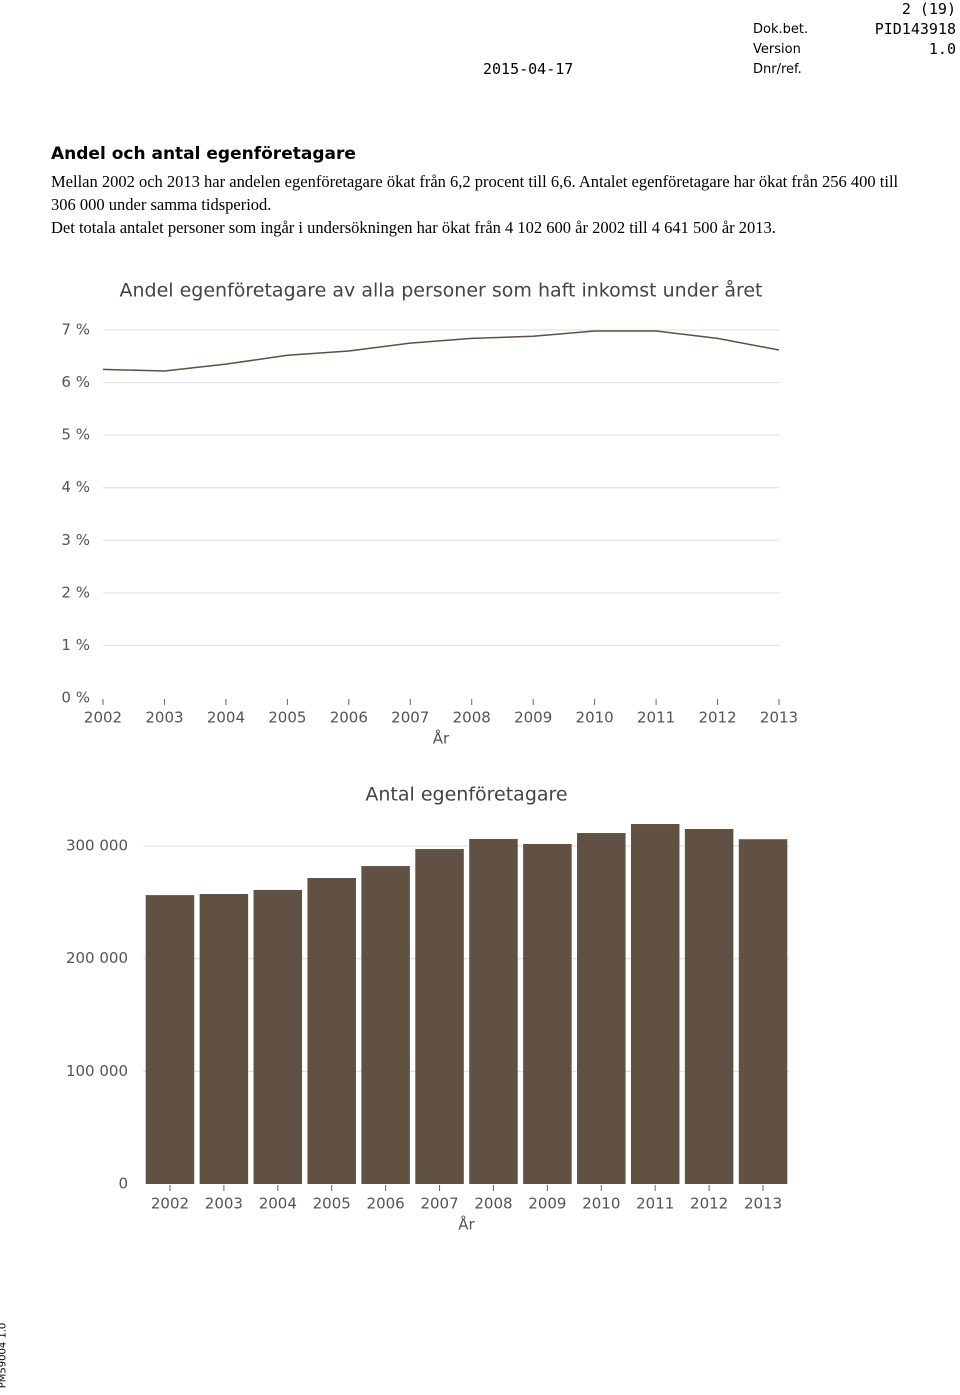  Describe the element at coordinates (915, 29) in the screenshot. I see `doc-id: PID143918` at that location.